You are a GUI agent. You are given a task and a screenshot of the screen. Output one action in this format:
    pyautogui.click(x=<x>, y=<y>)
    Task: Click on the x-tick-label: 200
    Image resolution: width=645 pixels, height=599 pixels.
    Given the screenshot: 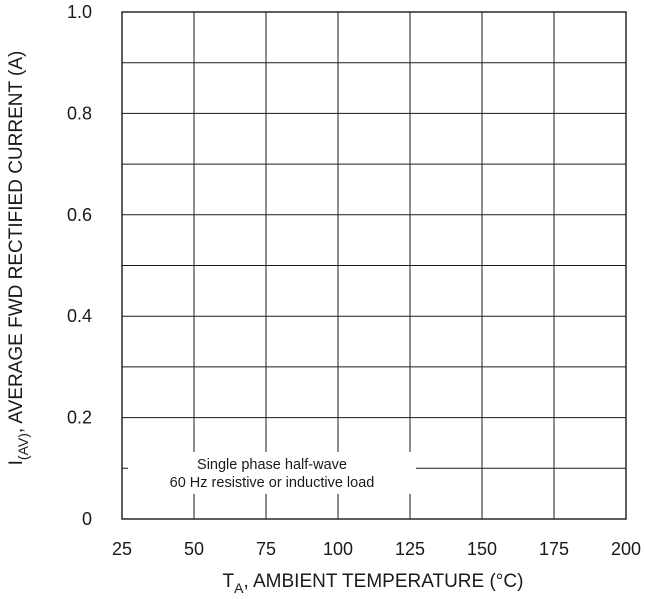 What is the action you would take?
    pyautogui.click(x=626, y=549)
    